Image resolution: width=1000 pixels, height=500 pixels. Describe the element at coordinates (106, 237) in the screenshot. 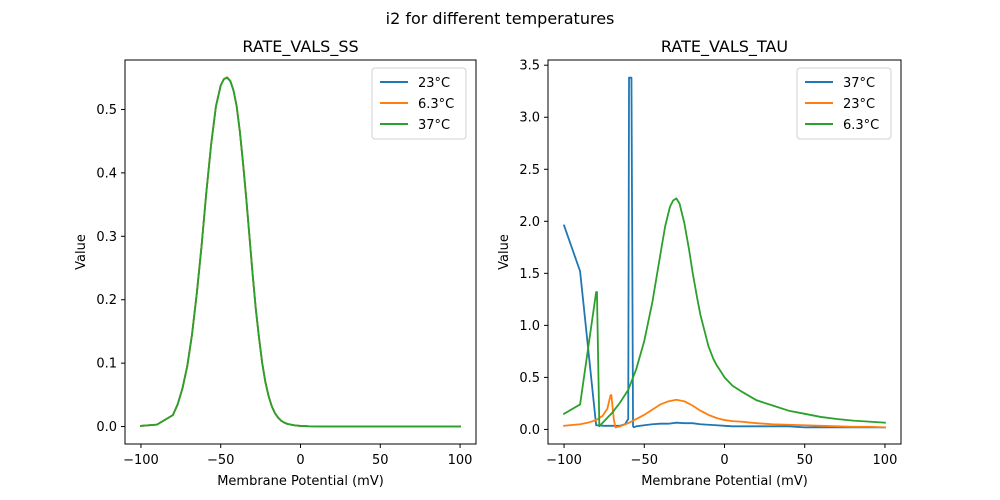

I see `y-tick-label: 0.3` at that location.